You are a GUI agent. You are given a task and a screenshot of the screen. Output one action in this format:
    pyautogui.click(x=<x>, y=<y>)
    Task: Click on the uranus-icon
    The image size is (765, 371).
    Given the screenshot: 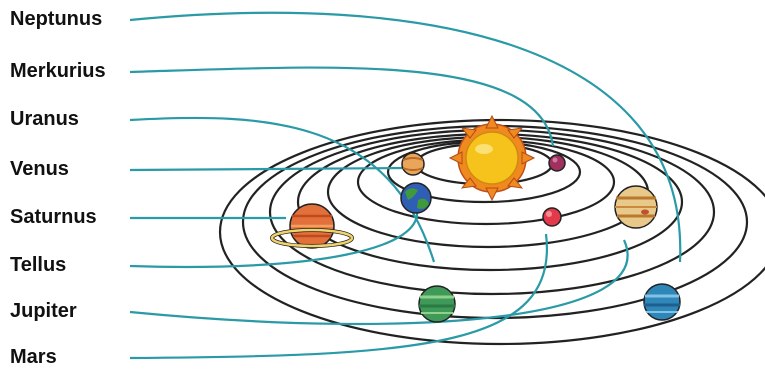 What is the action you would take?
    pyautogui.click(x=437, y=304)
    